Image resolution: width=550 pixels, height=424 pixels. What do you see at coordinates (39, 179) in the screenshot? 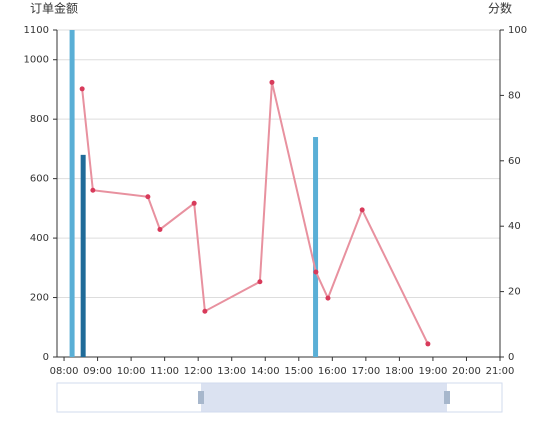
I see `y-tick-label: 600` at bounding box center [39, 179].